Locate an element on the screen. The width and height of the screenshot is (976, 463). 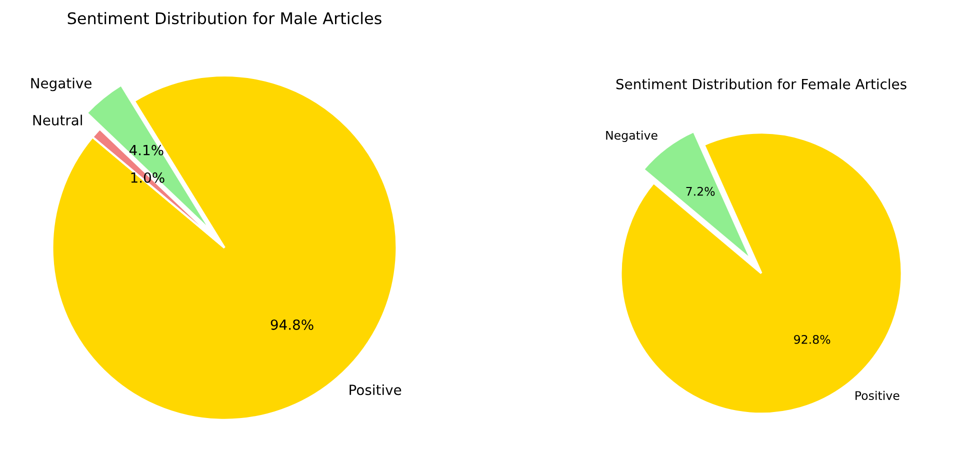
data-label: 92.8% is located at coordinates (812, 339).